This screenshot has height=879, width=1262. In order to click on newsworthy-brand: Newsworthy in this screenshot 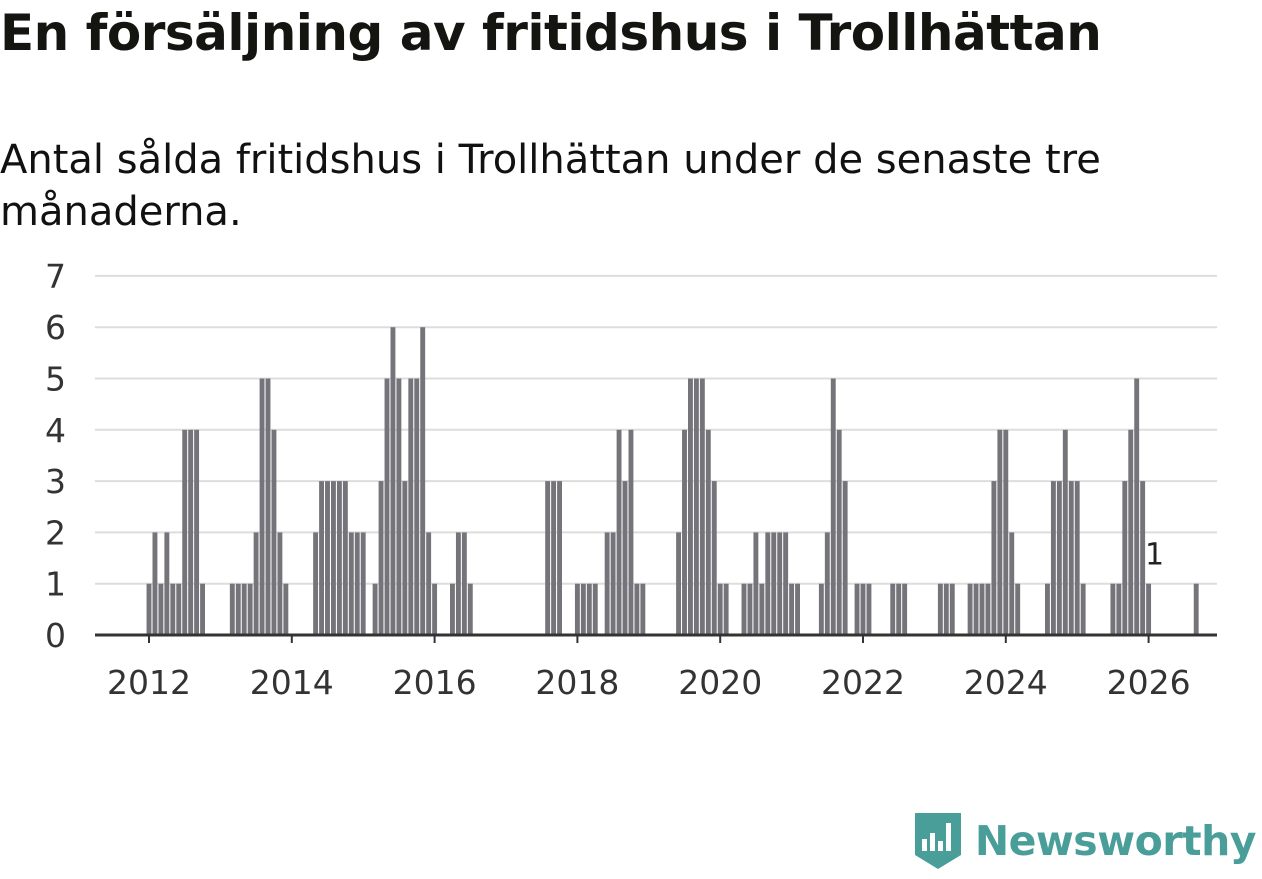, I will do `click(1085, 841)`.